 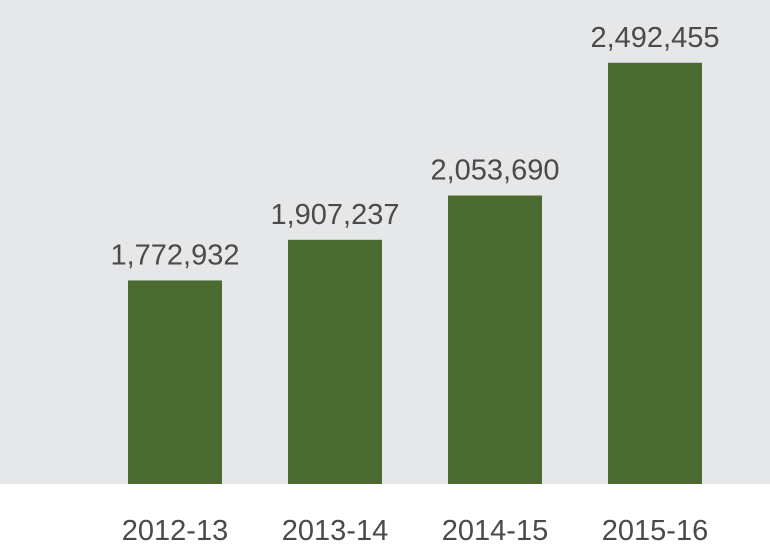 What do you see at coordinates (335, 531) in the screenshot?
I see `x-tick-label-2013-14: 2013-14` at bounding box center [335, 531].